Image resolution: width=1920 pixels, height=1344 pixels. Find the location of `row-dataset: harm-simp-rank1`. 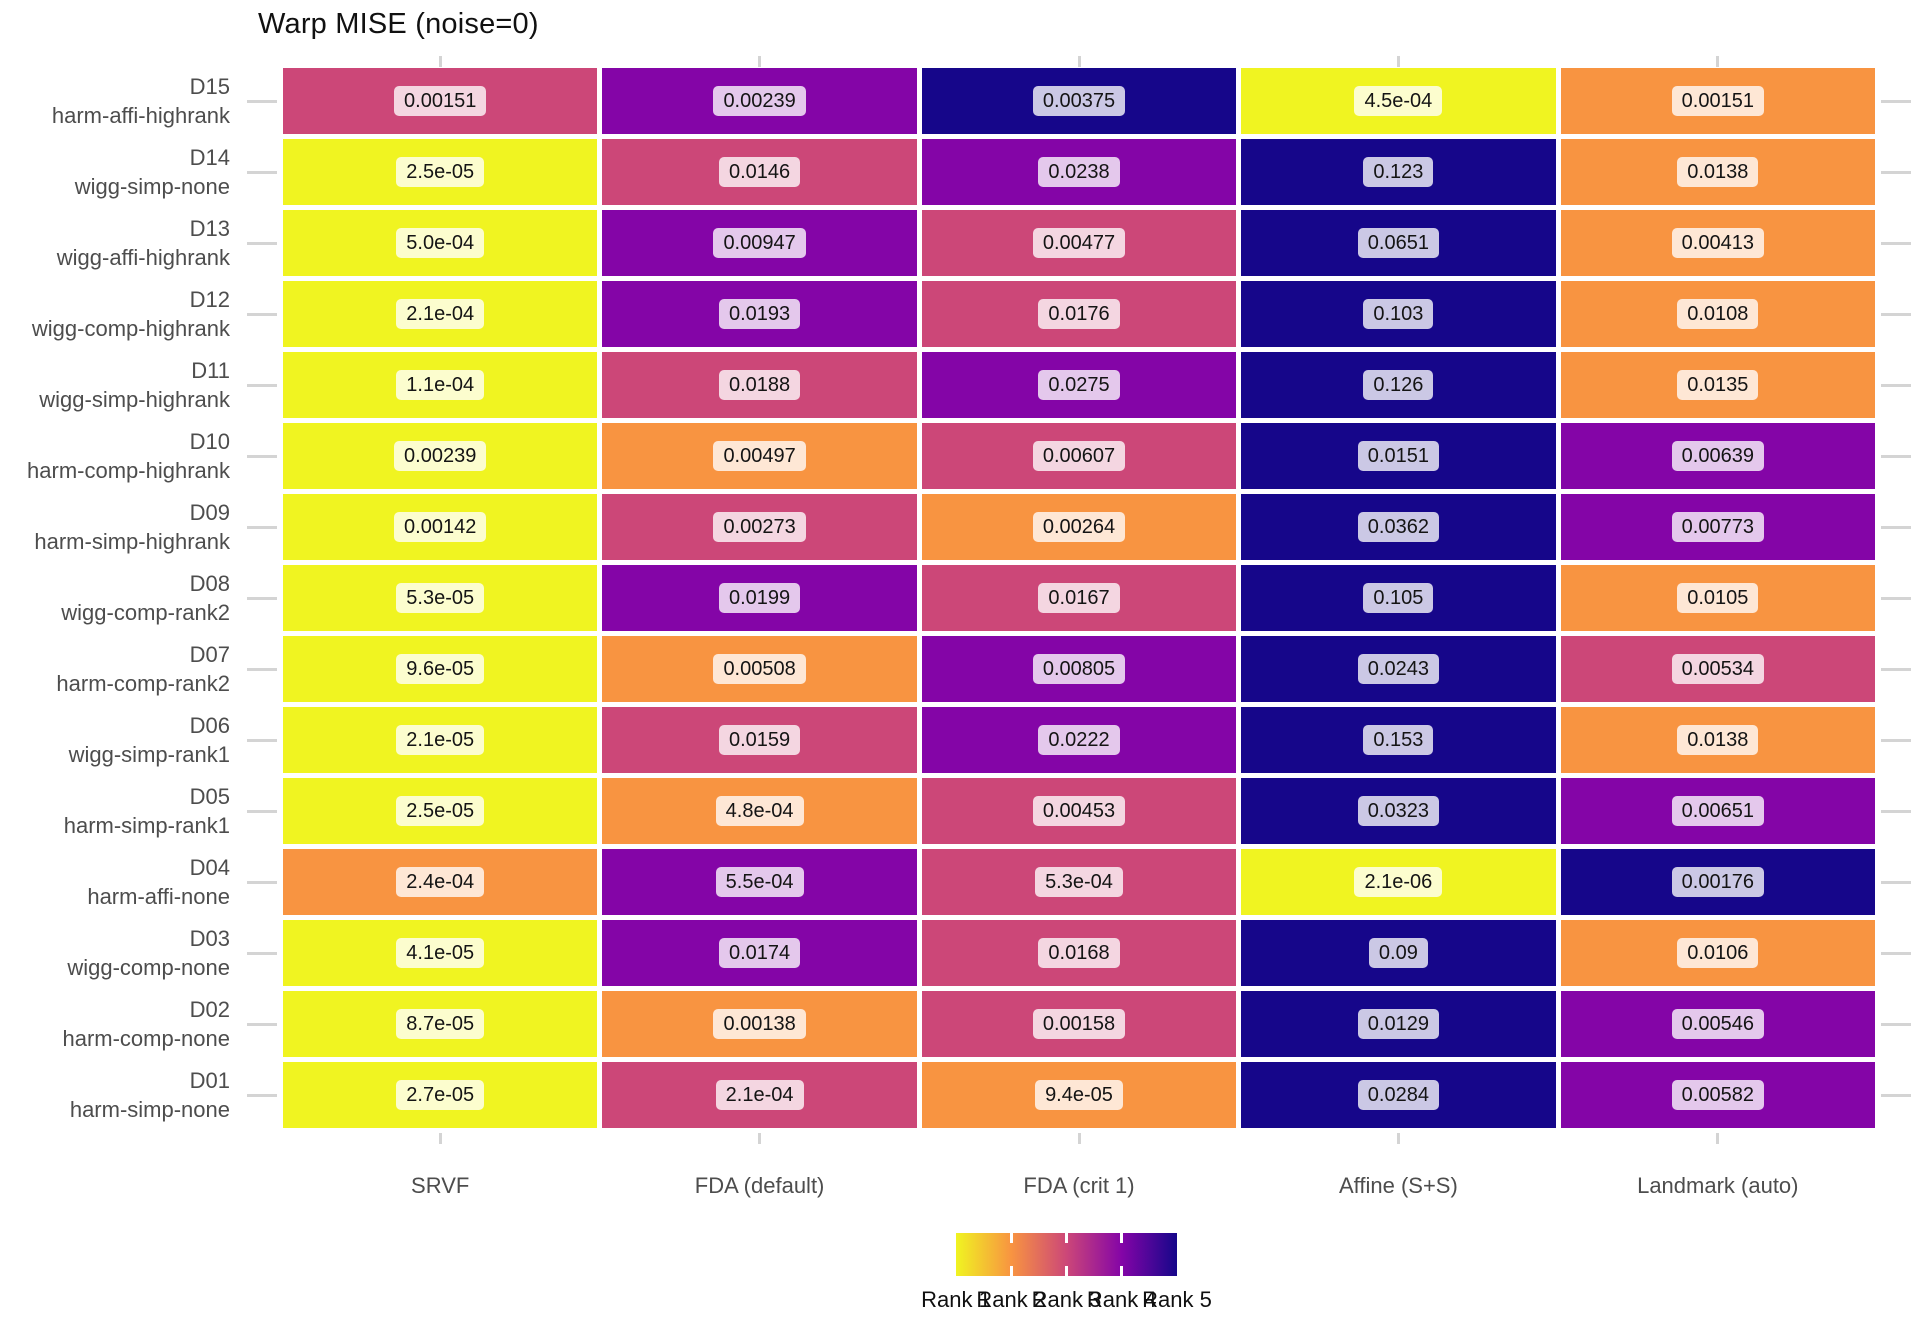

row-dataset: harm-simp-rank1 is located at coordinates (146, 825).